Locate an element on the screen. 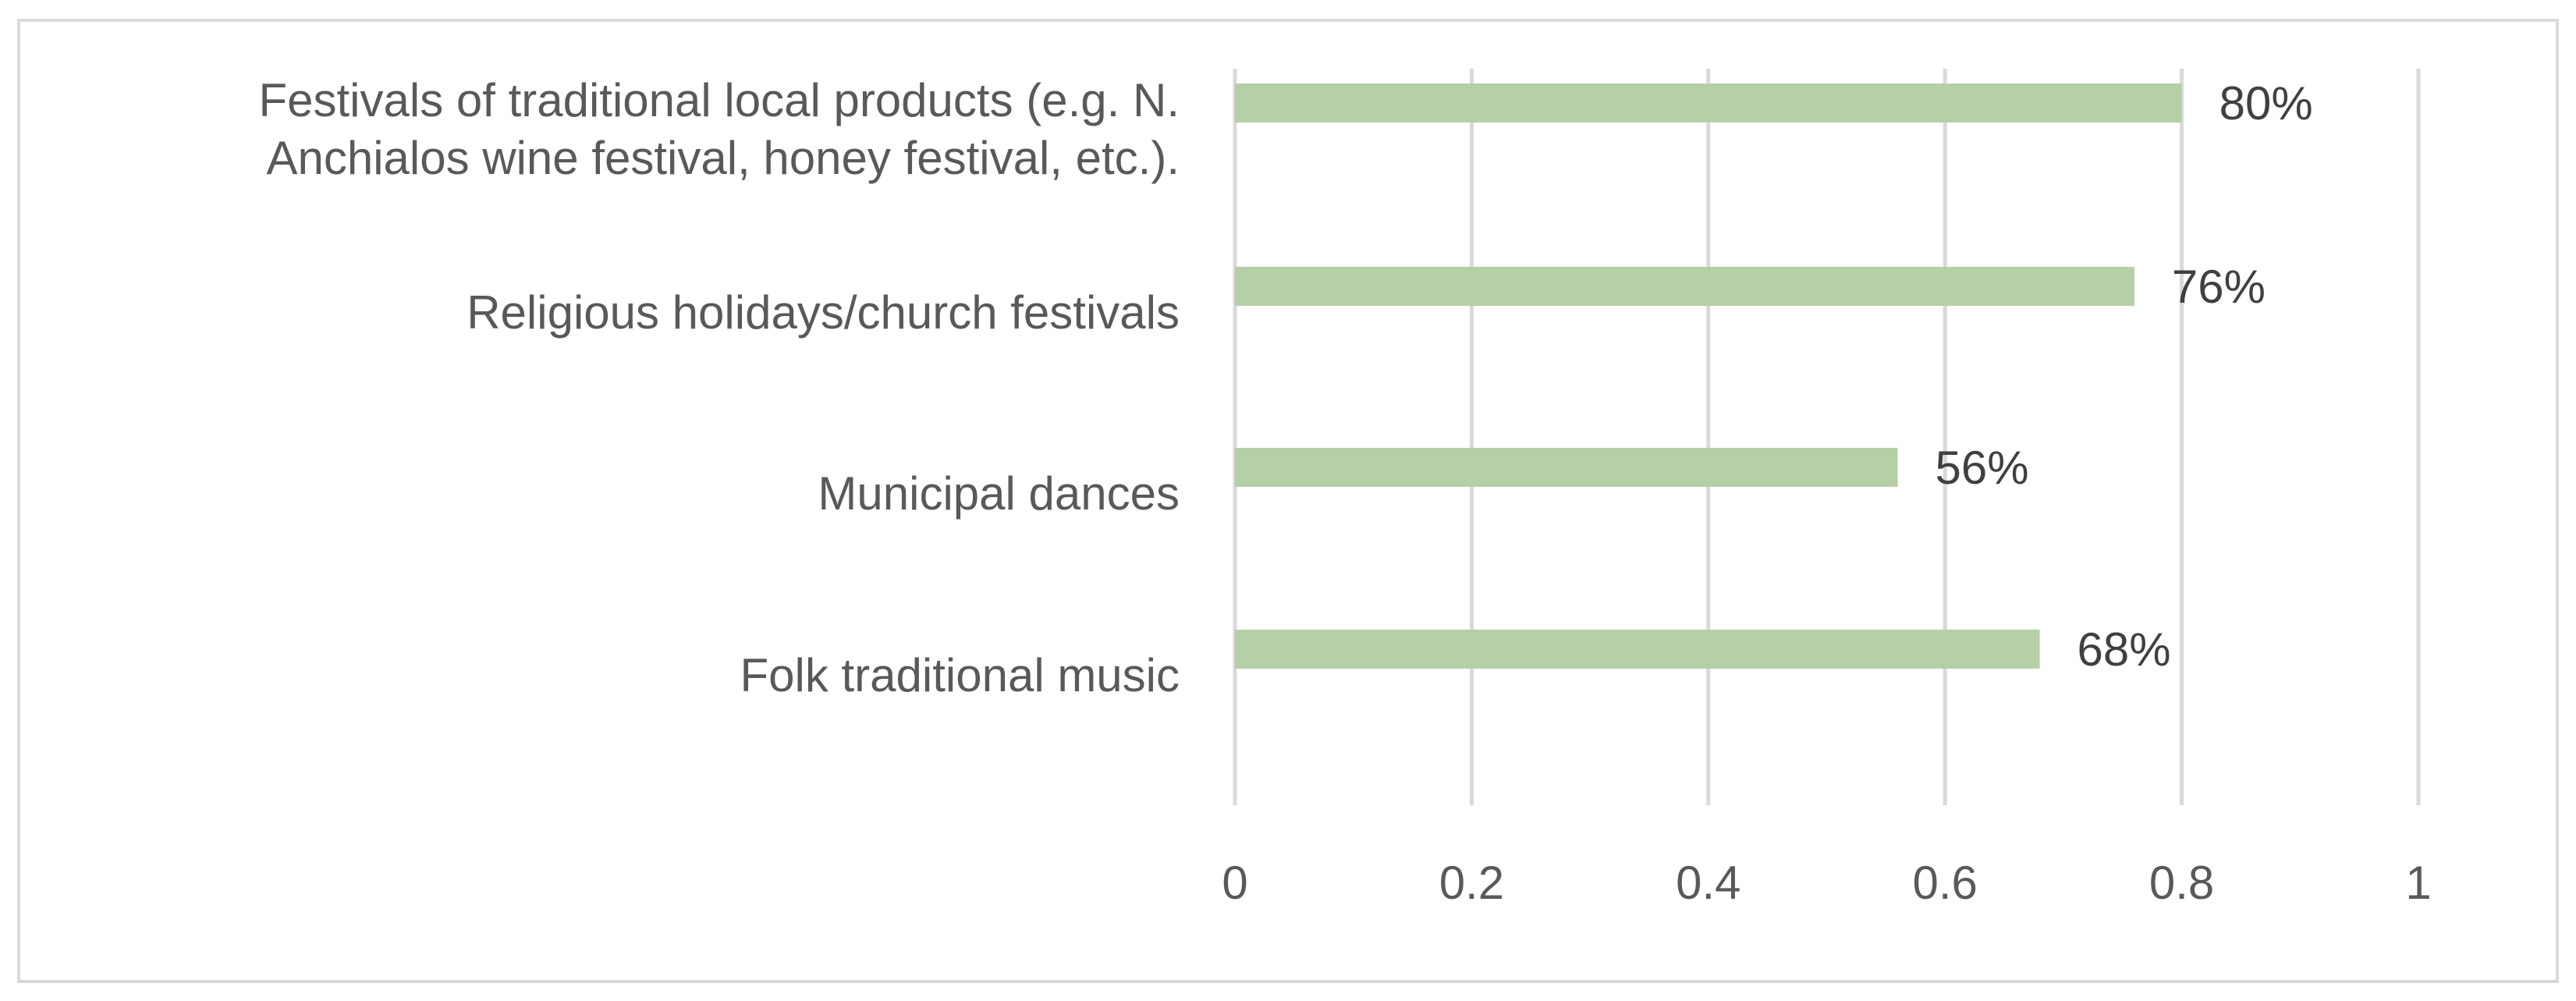  category-label: Religious holidays/church festivals is located at coordinates (823, 312).